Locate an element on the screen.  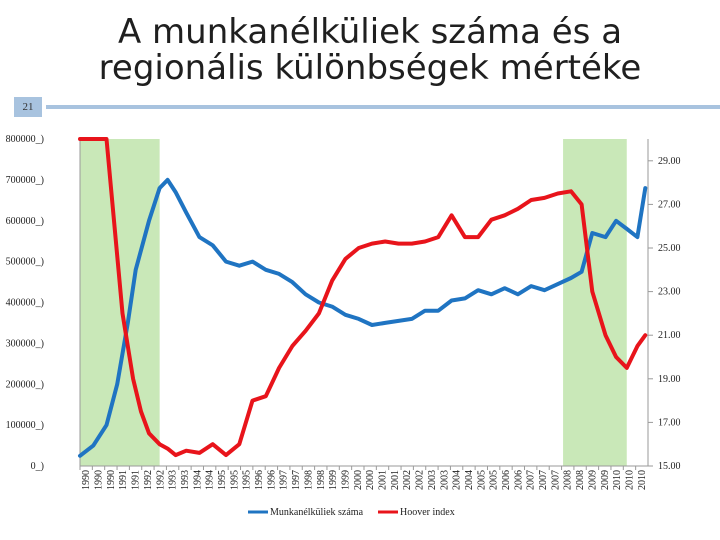
y-right-tick-label: 25.00 is located at coordinates (669, 248).